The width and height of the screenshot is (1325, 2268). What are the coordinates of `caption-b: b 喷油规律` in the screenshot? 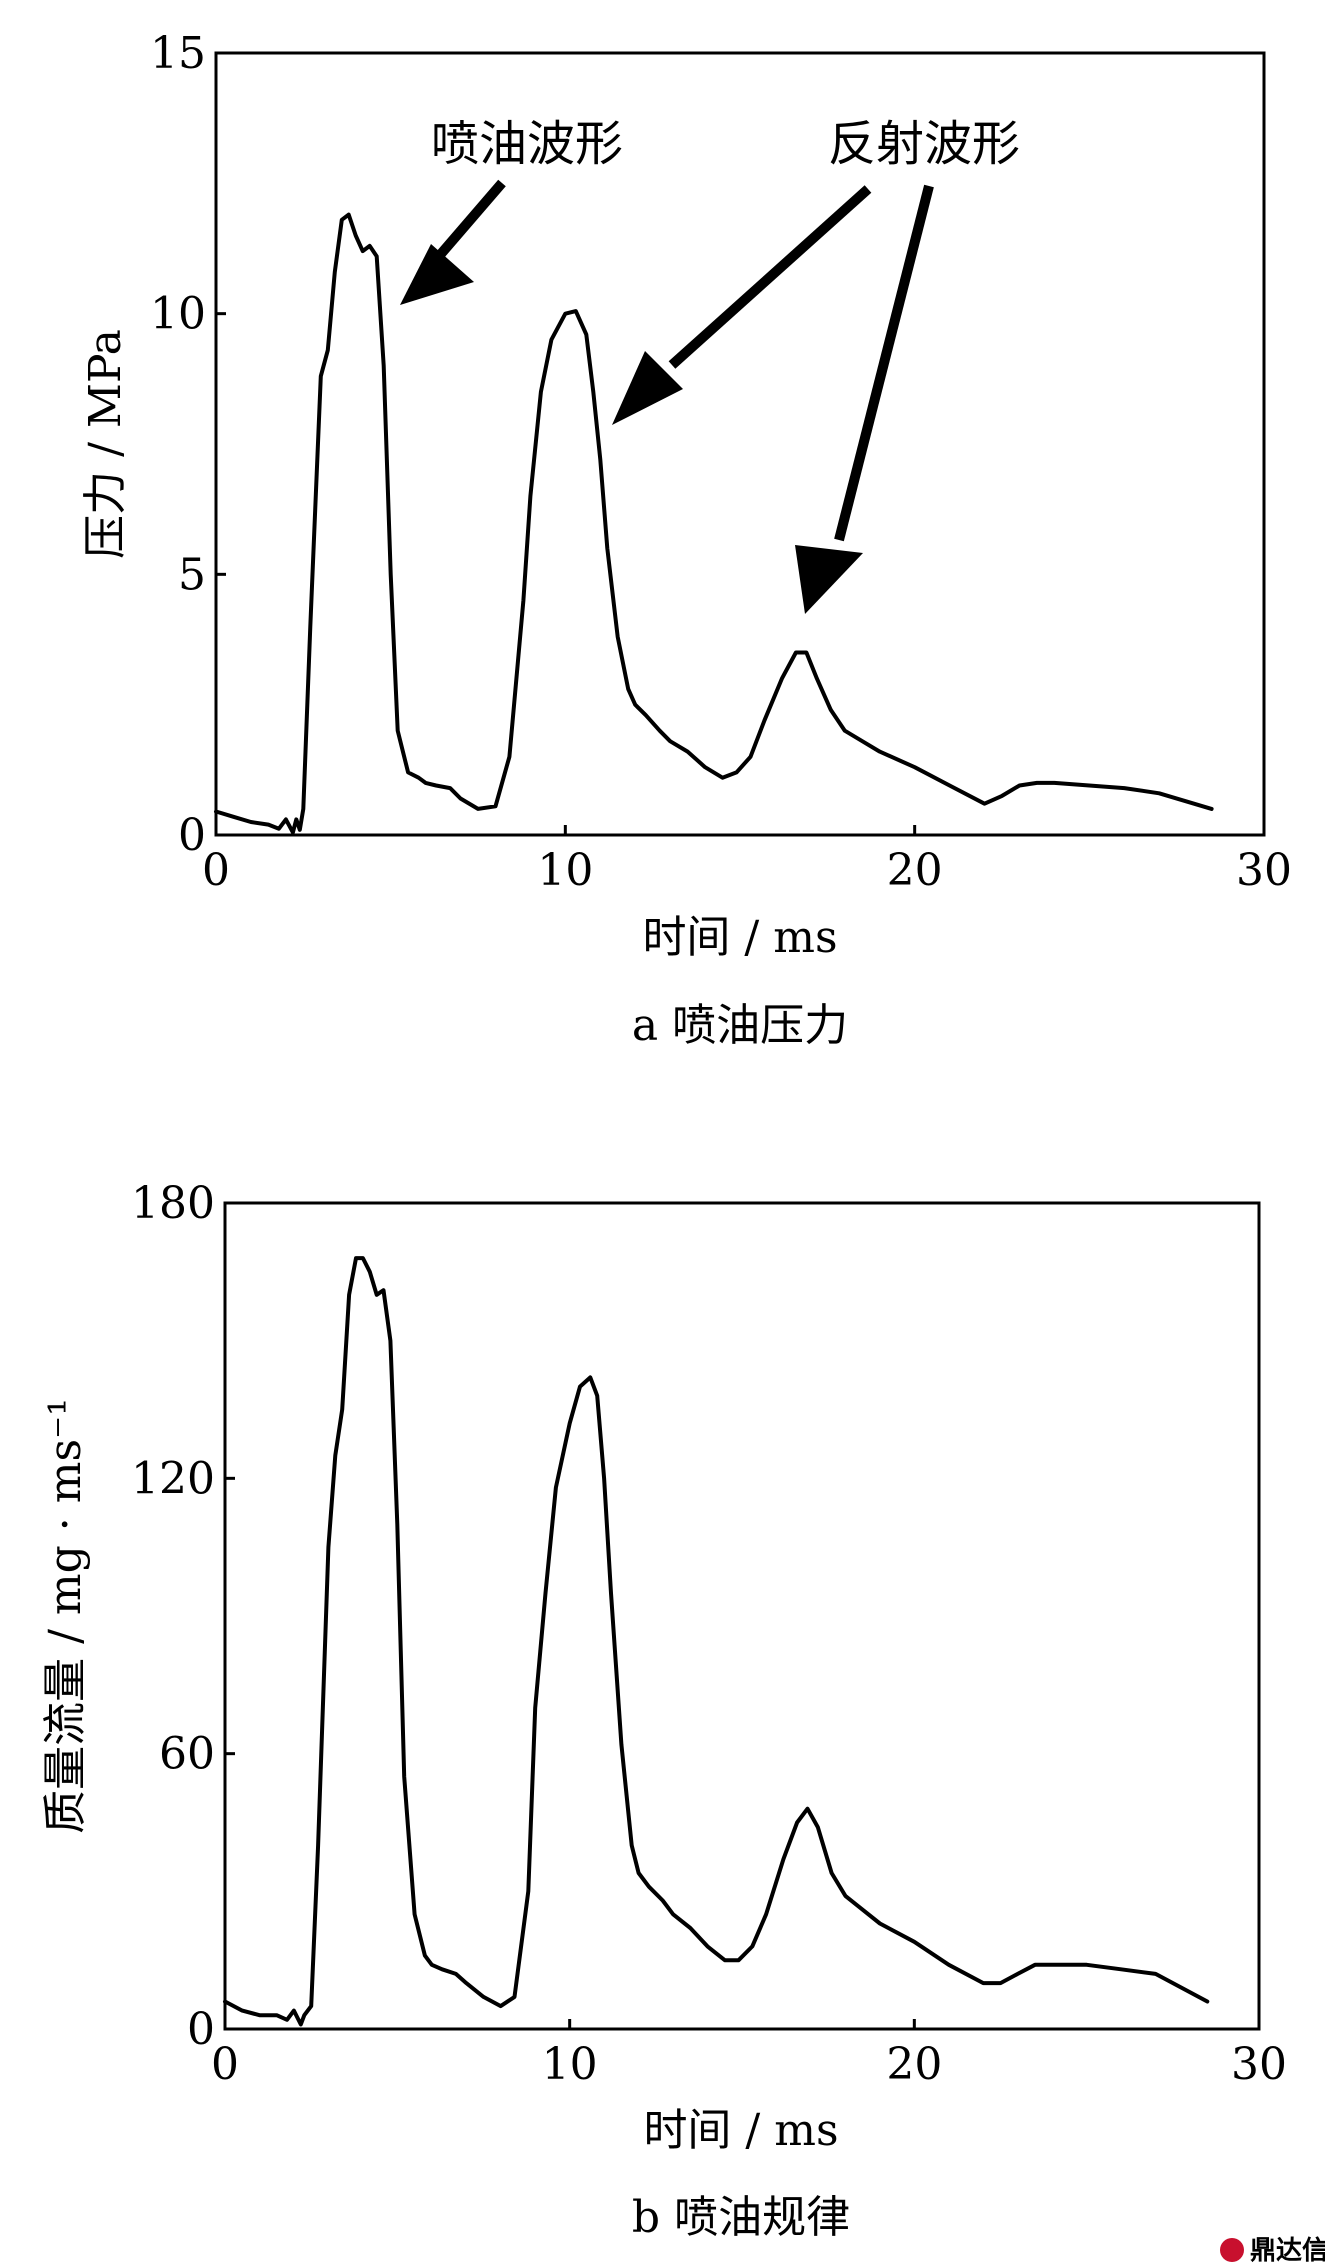 It's located at (741, 2217).